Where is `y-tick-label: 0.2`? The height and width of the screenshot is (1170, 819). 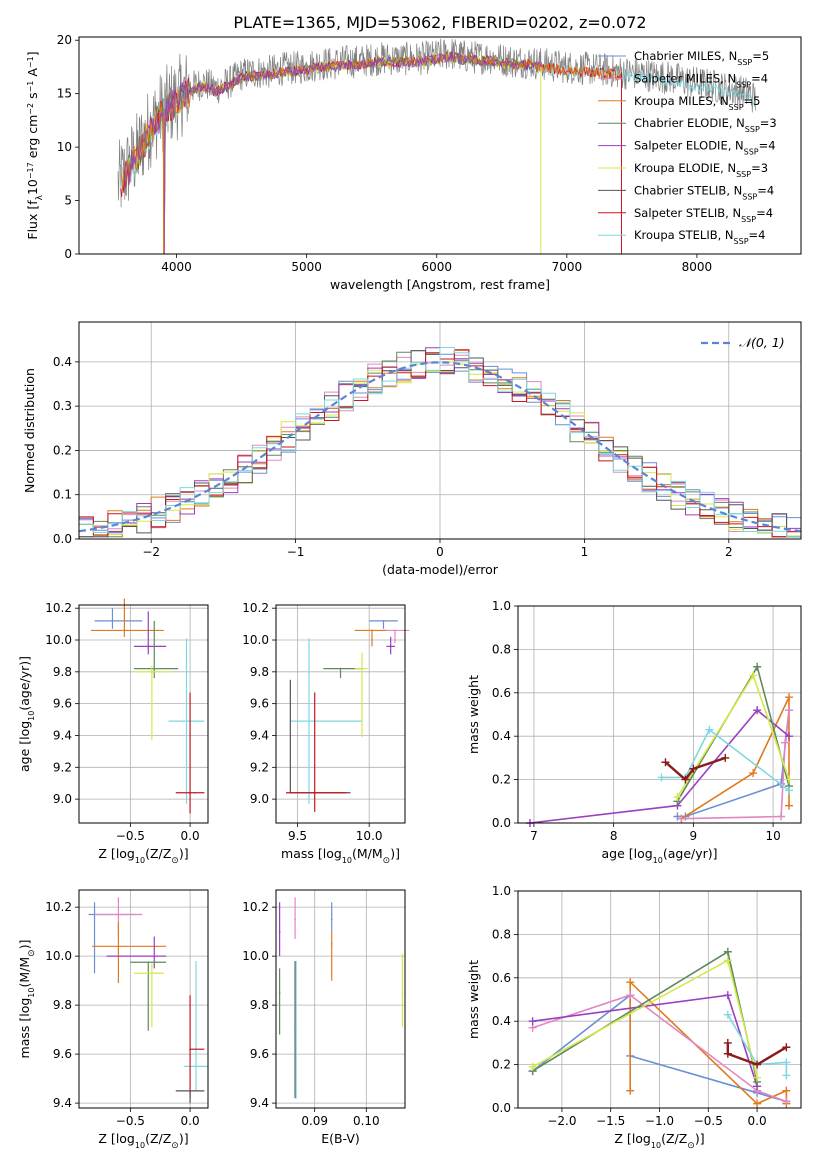
y-tick-label: 0.2 is located at coordinates (62, 450).